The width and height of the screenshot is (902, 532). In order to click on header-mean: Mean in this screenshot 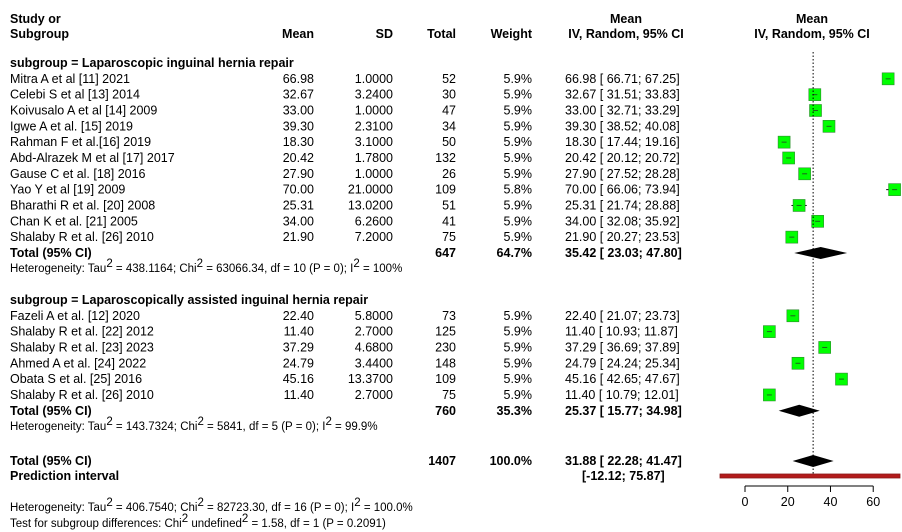, I will do `click(298, 34)`.